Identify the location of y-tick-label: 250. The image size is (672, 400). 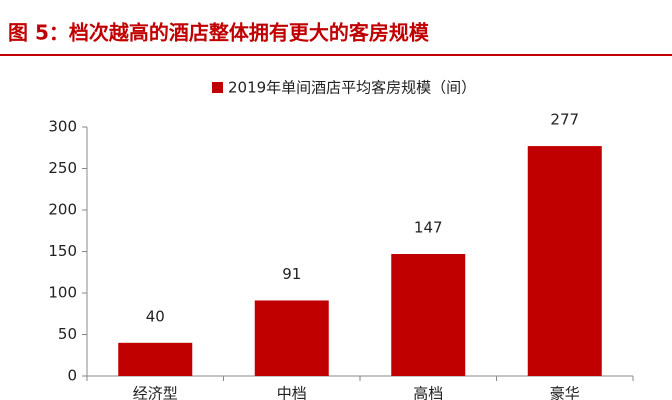
(62, 168).